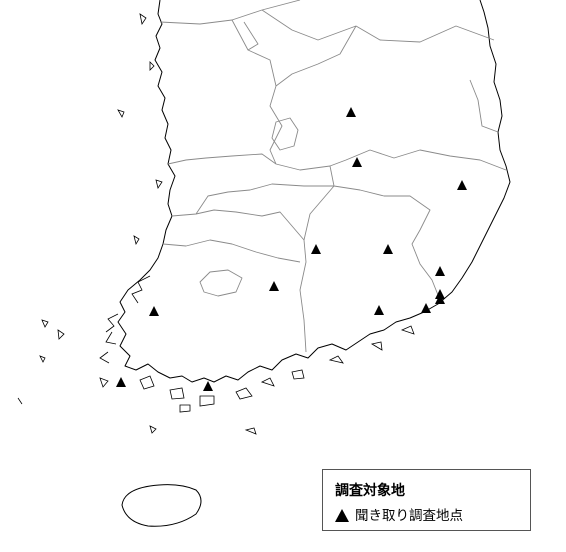 Image resolution: width=566 pixels, height=552 pixels. What do you see at coordinates (161, 505) in the screenshot?
I see `jeju-island` at bounding box center [161, 505].